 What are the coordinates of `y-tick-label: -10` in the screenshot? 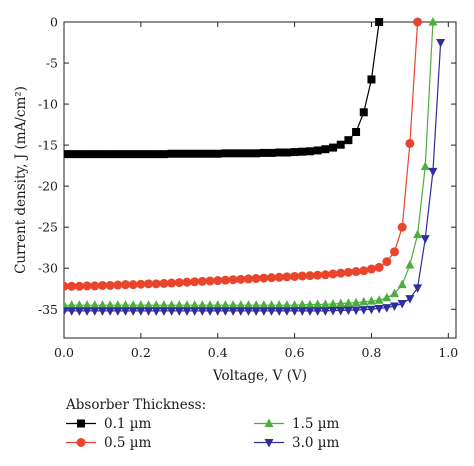 It's located at (48, 104).